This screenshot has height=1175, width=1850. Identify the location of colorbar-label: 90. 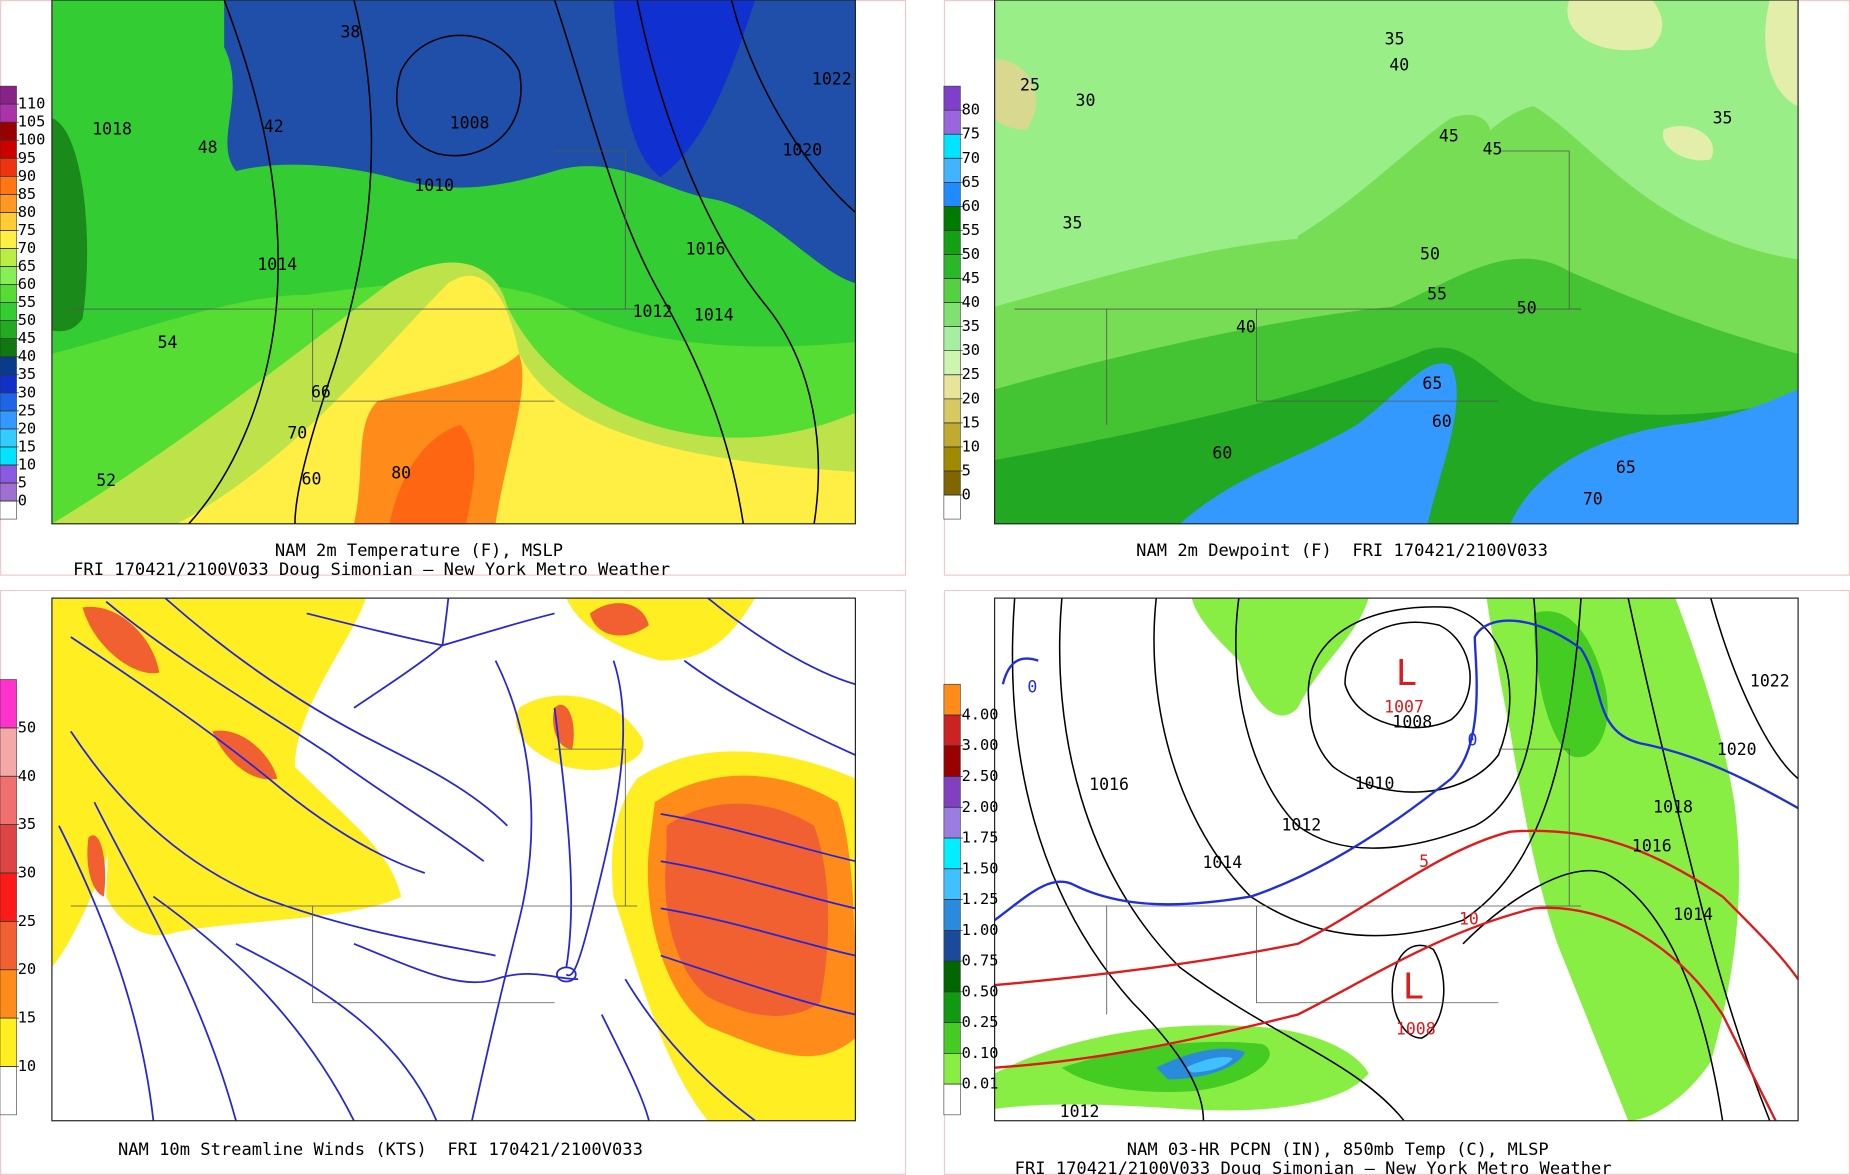
(27, 176).